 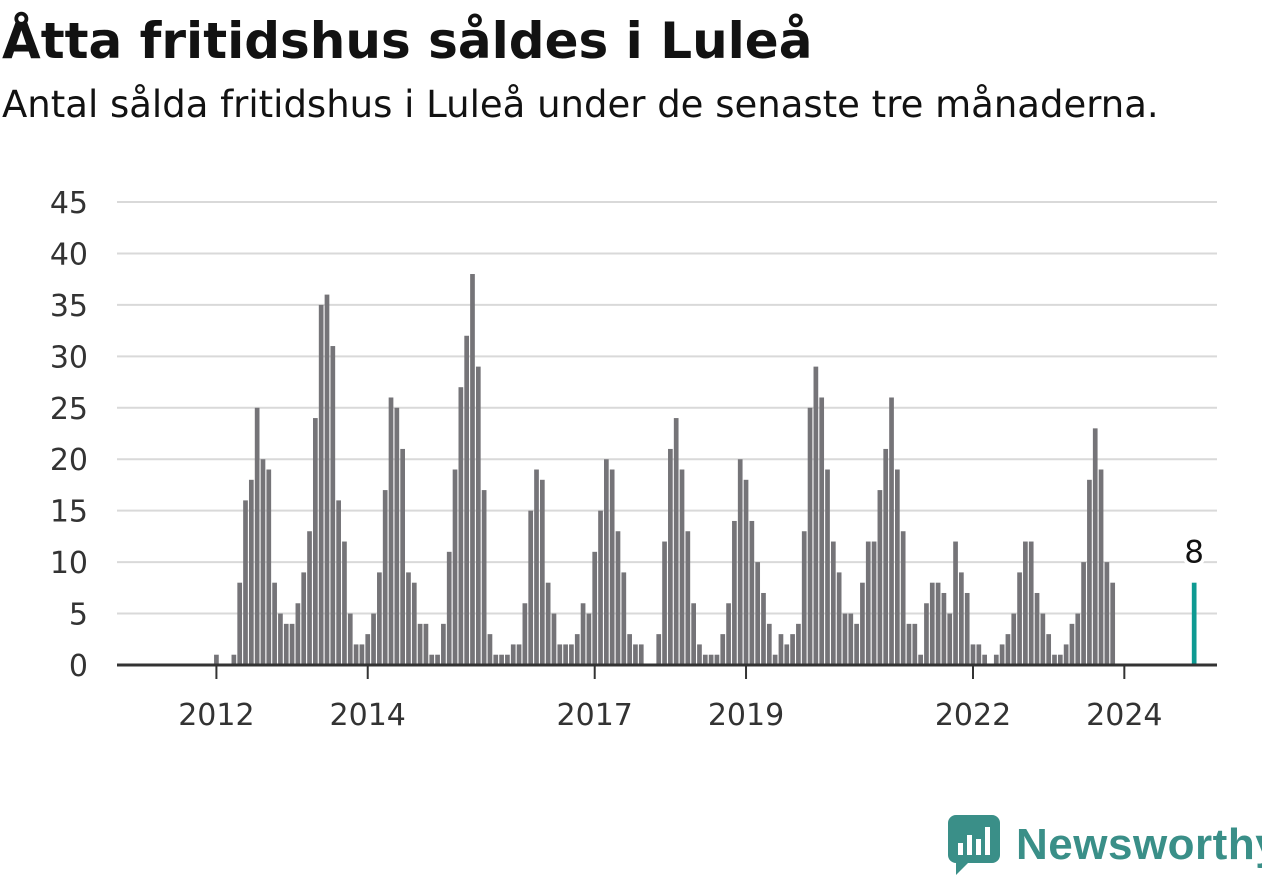 What do you see at coordinates (1194, 553) in the screenshot?
I see `highlight-value-label: 8` at bounding box center [1194, 553].